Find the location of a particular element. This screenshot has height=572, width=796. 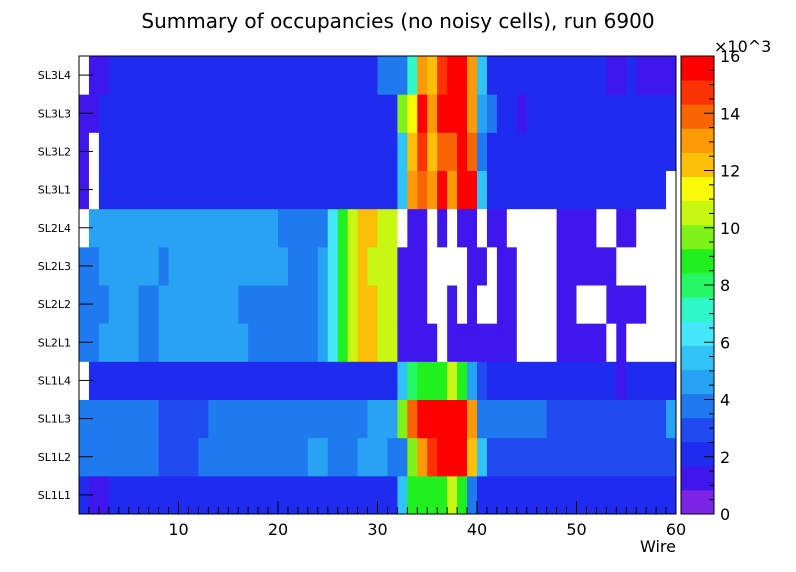

x-tick-label: 60 is located at coordinates (676, 529).